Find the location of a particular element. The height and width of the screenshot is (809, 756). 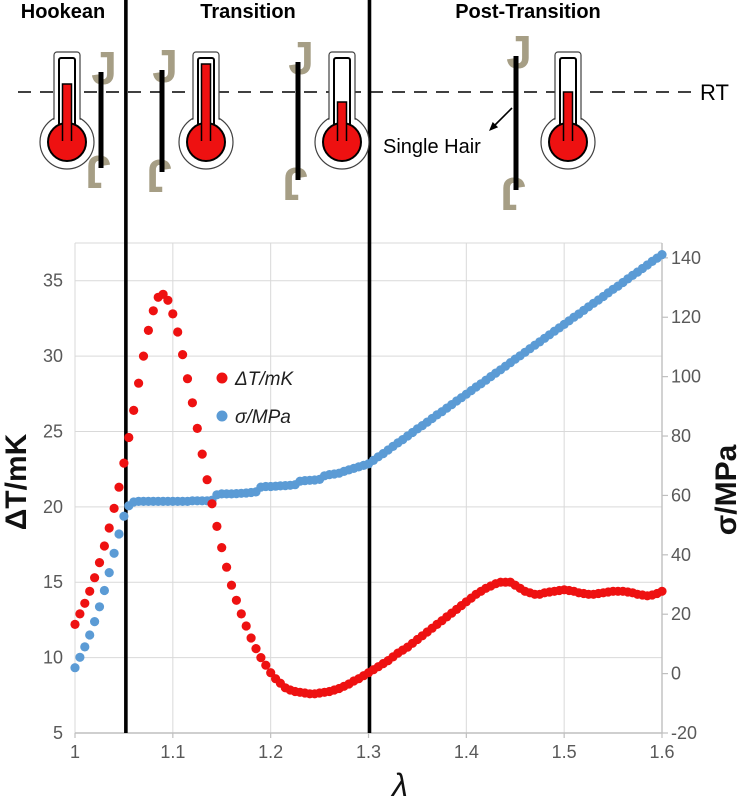

y-left-tick-label: 5 is located at coordinates (58, 733).